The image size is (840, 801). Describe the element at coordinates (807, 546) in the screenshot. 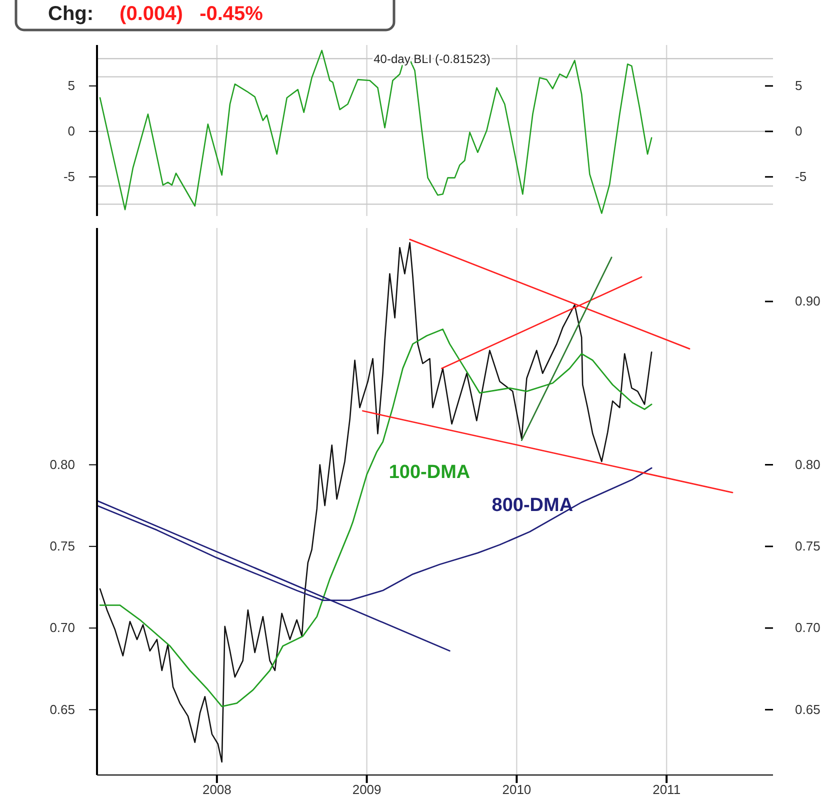

I see `y2-tick-label: 0.75` at that location.